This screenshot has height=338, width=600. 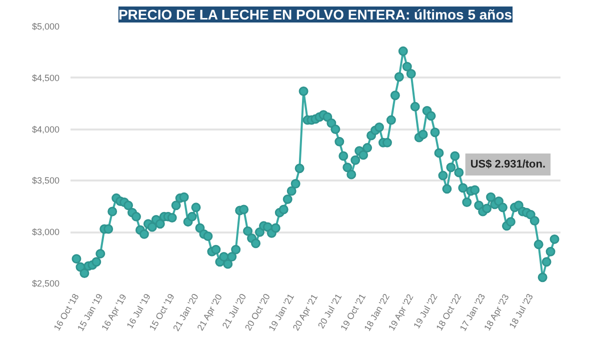 I want to click on y-tick-label: $4,000, so click(x=46, y=129).